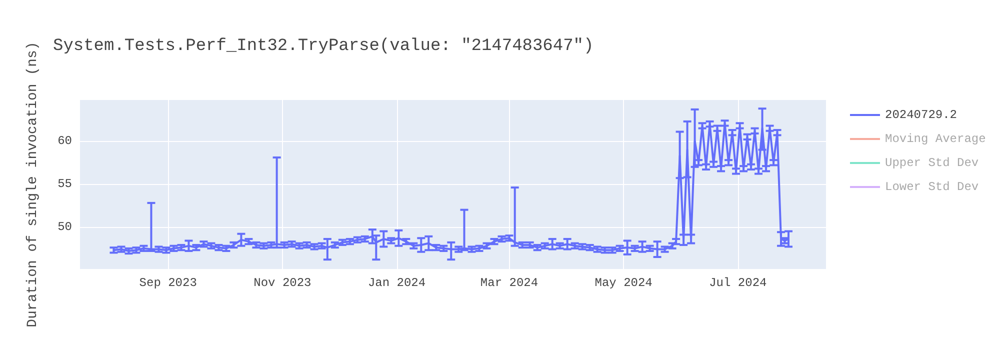 This screenshot has width=1000, height=350. I want to click on x-tick-label: May 2024, so click(623, 283).